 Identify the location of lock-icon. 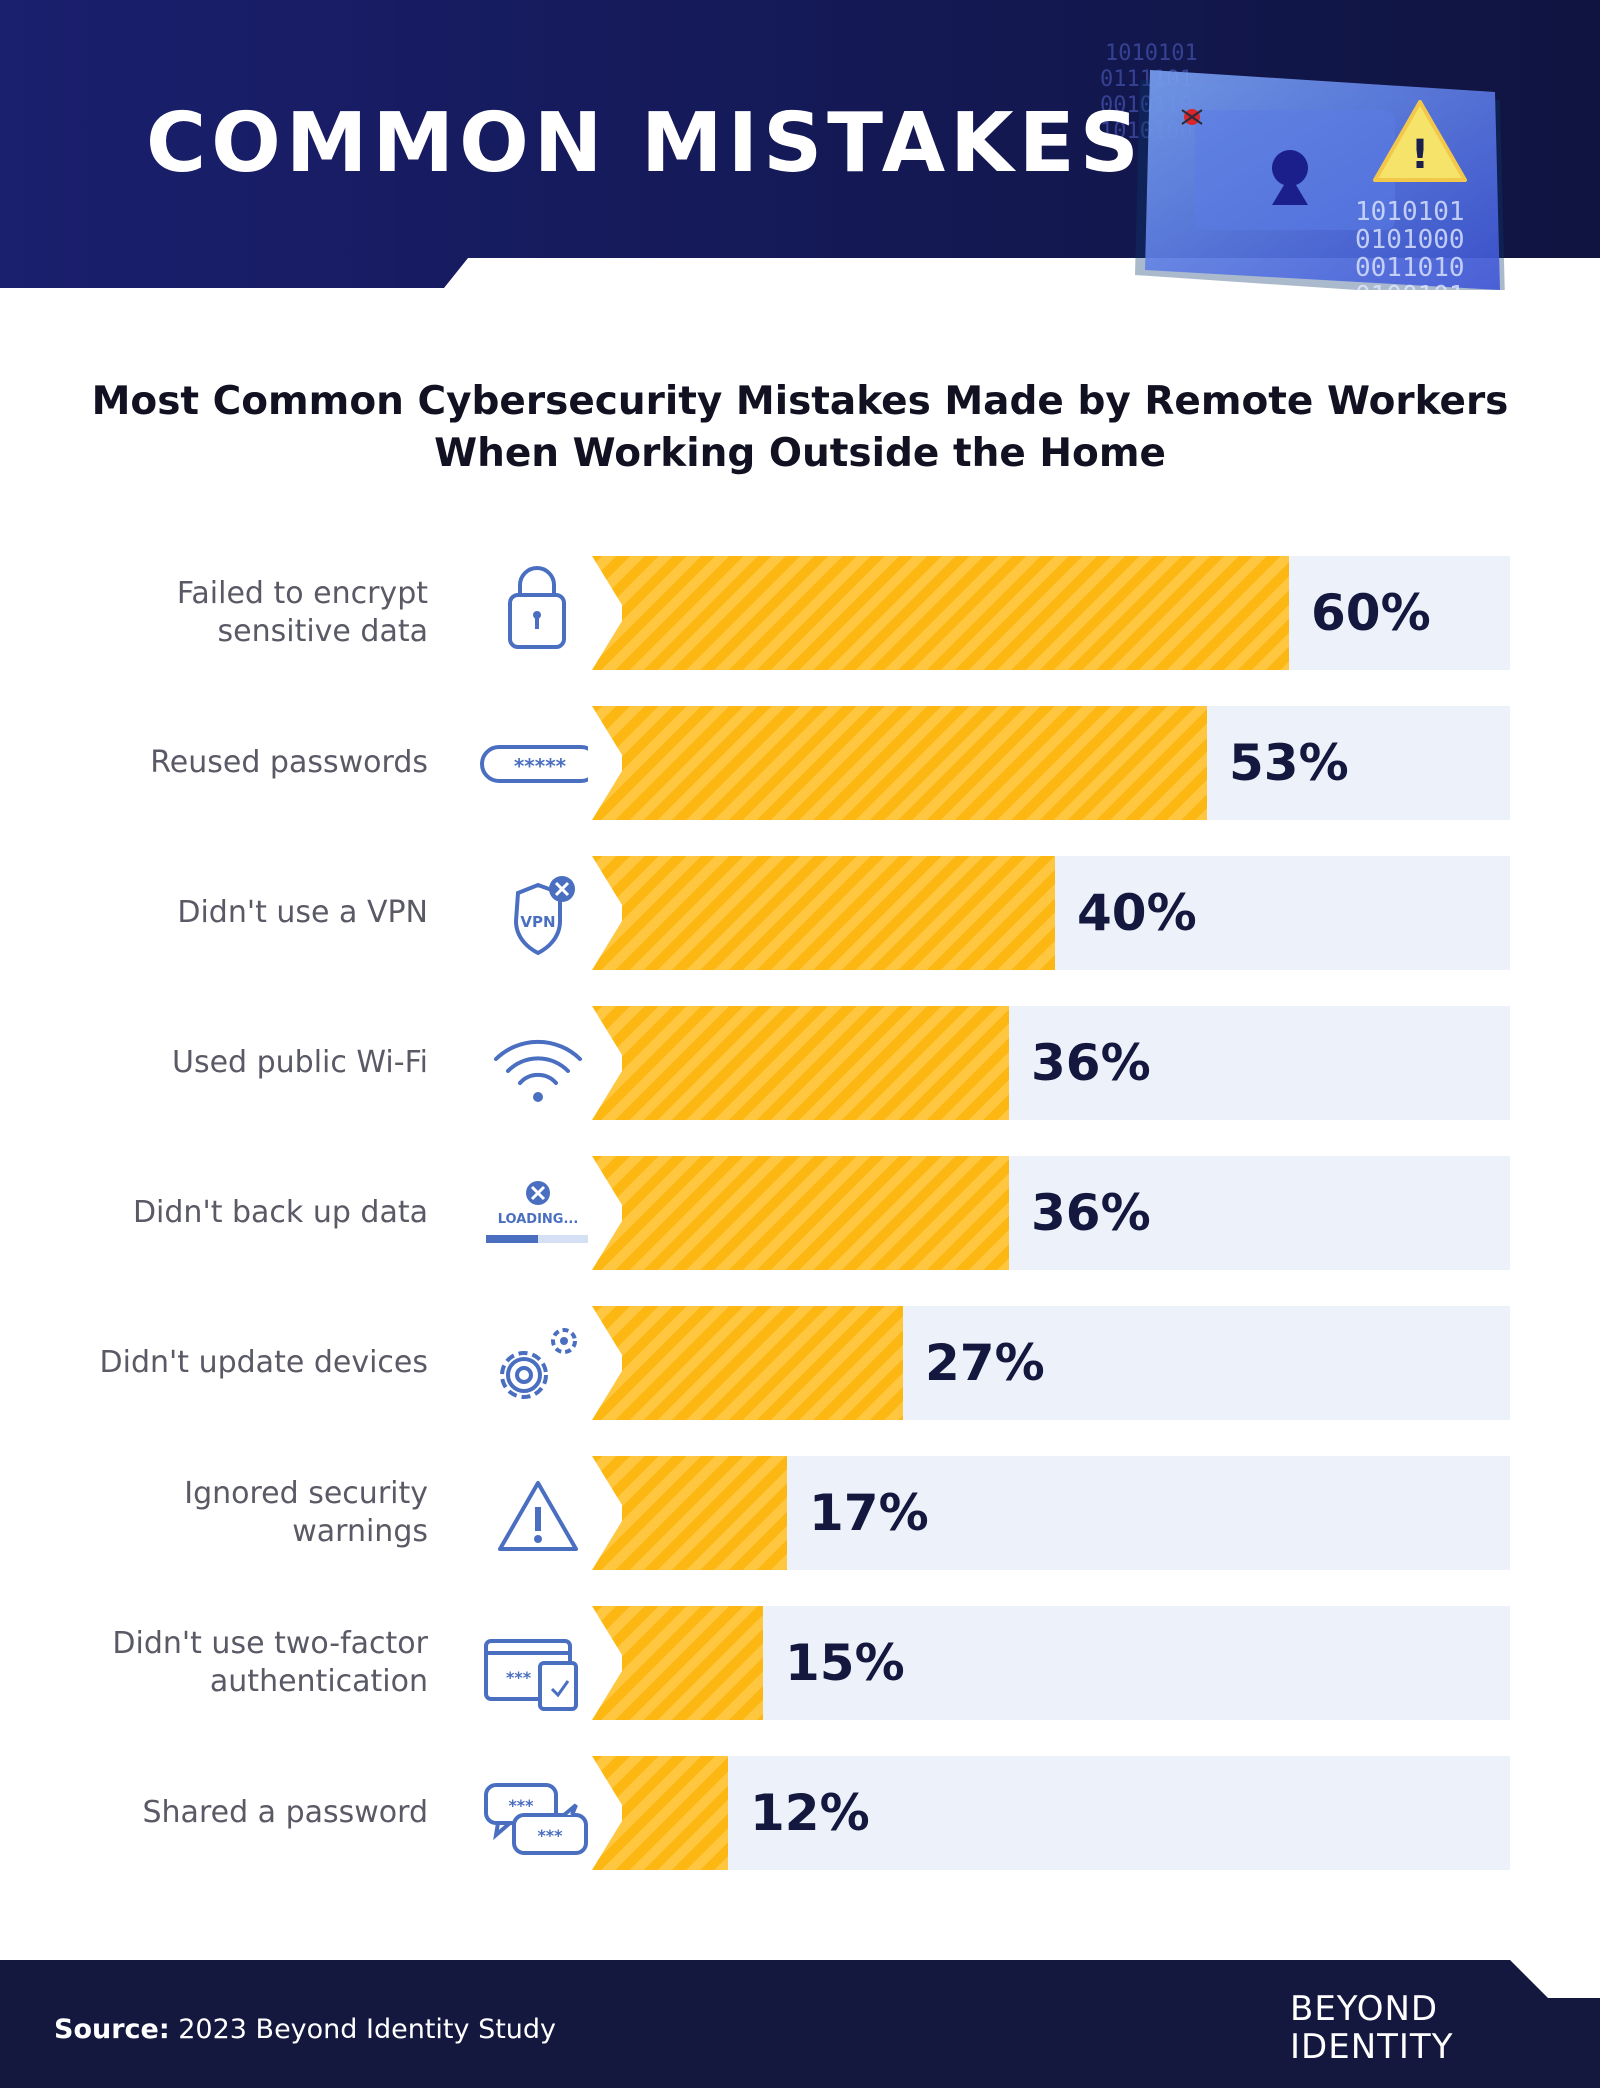
(537, 607).